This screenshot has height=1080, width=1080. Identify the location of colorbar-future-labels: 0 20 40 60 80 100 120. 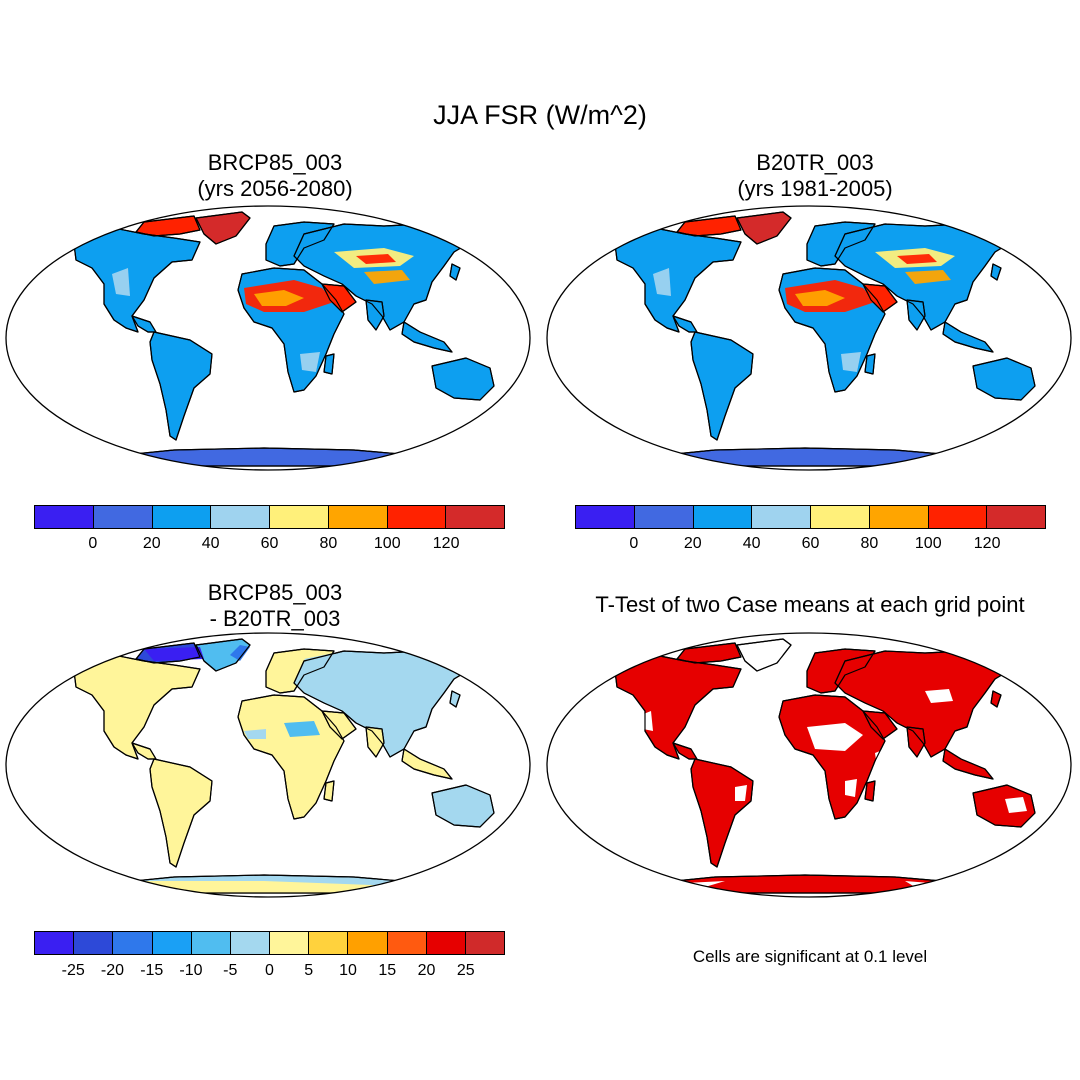
(269, 545).